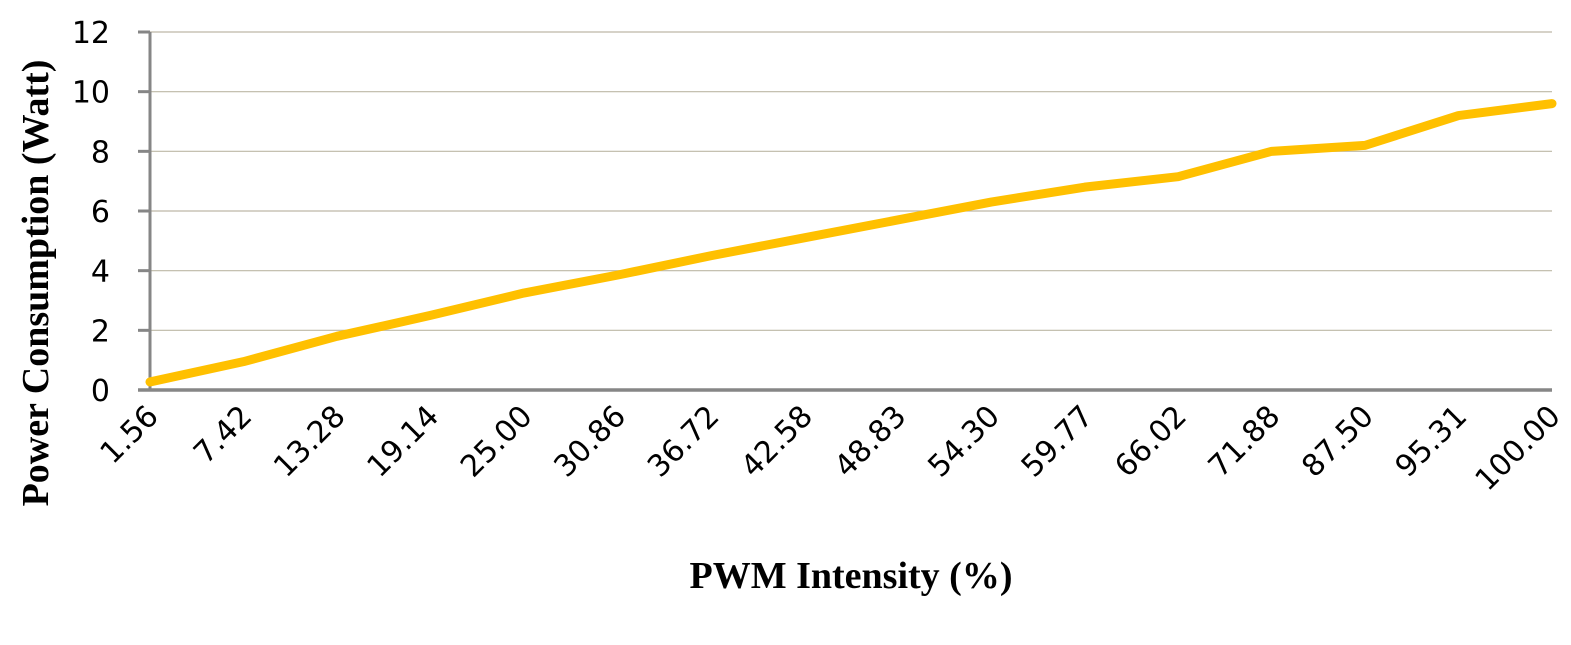 This screenshot has height=645, width=1571. I want to click on x-tick-label: 42.58, so click(776, 441).